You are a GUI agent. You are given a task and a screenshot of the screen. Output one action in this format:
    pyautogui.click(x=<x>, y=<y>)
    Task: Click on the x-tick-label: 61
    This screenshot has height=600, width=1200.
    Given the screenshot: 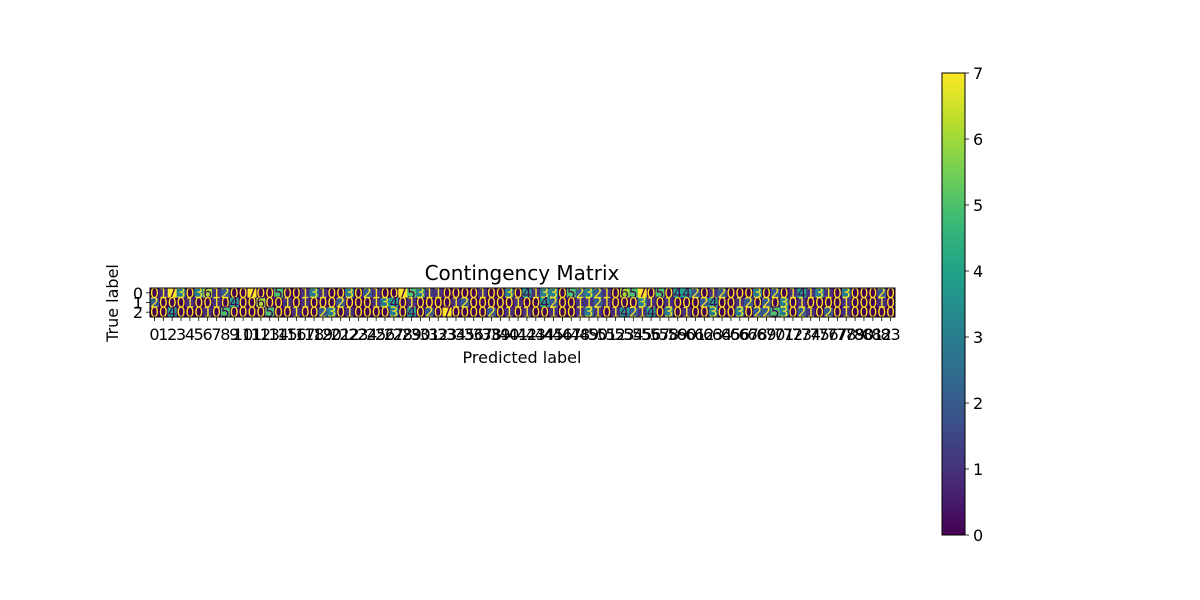 What is the action you would take?
    pyautogui.click(x=695, y=334)
    